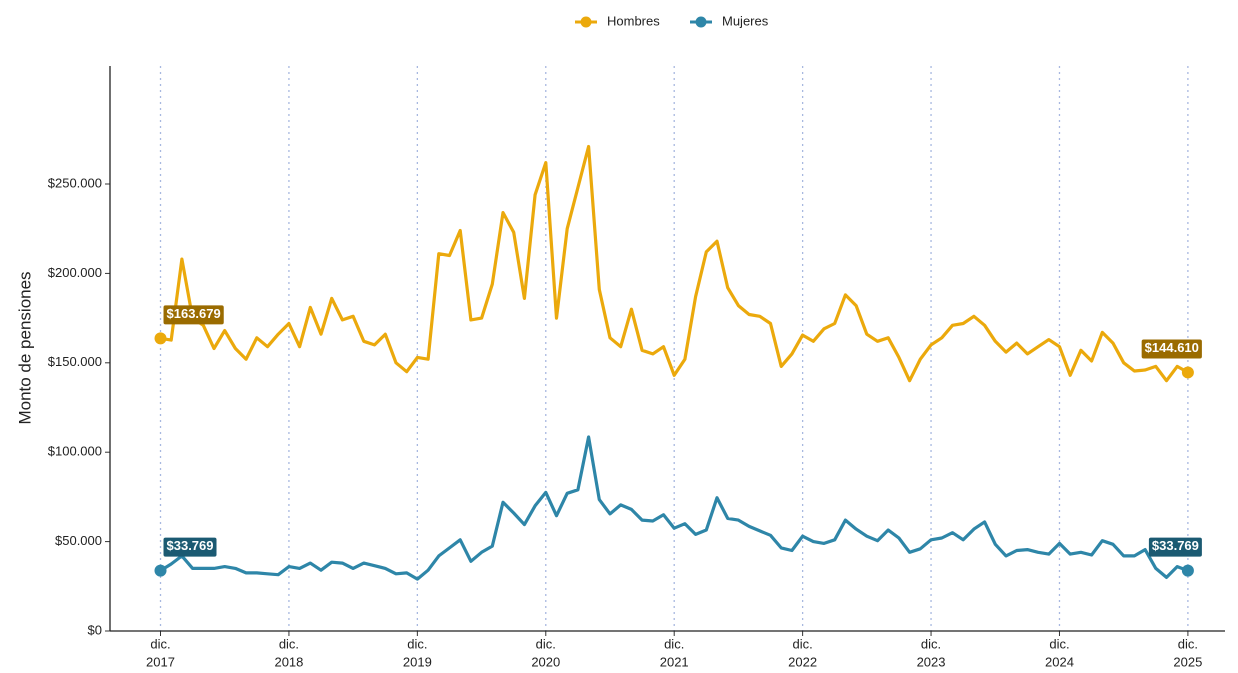  Describe the element at coordinates (288, 661) in the screenshot. I see `x-tick-label: 2018` at that location.